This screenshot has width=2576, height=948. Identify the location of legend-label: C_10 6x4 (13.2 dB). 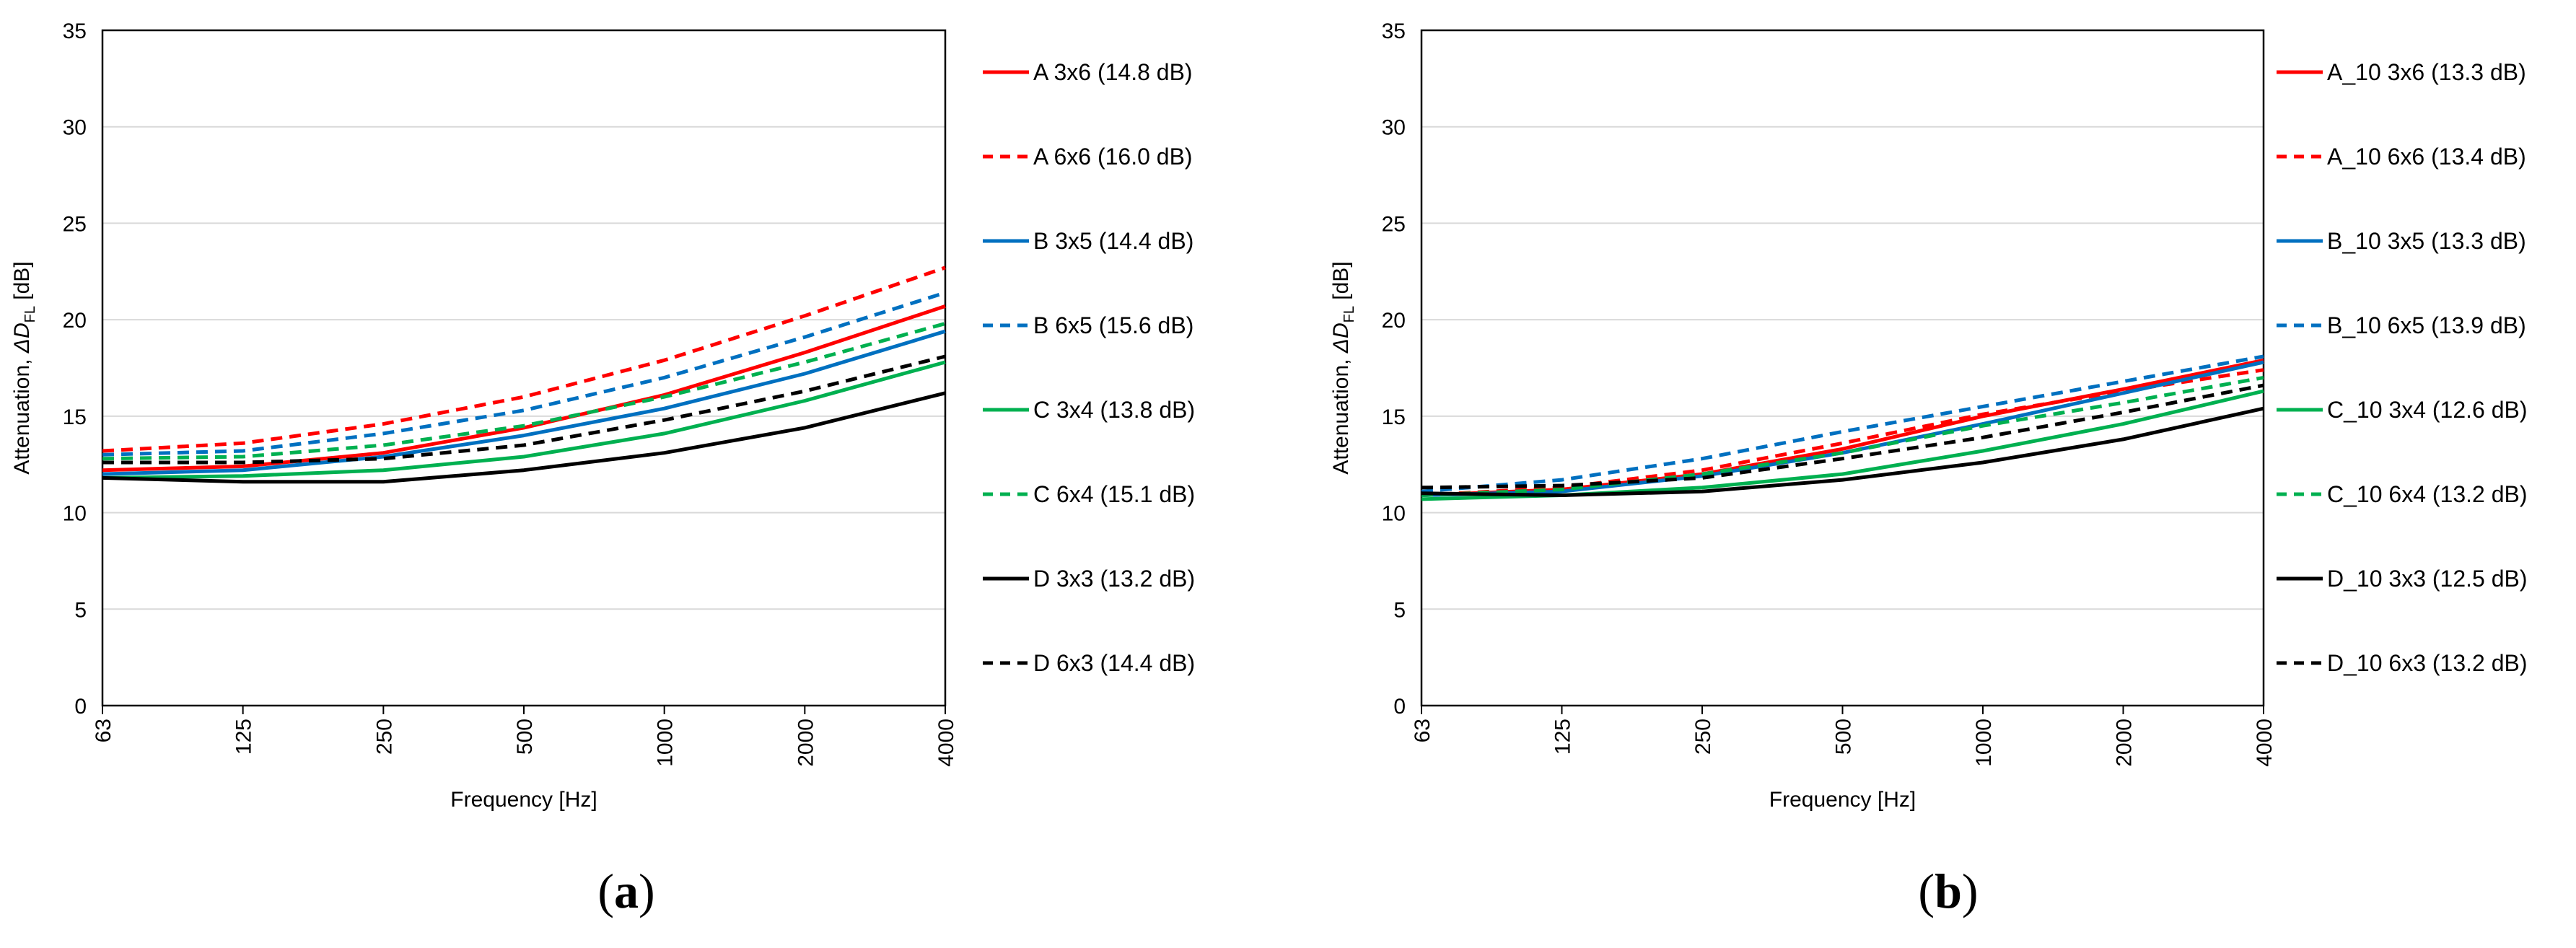
(2427, 494).